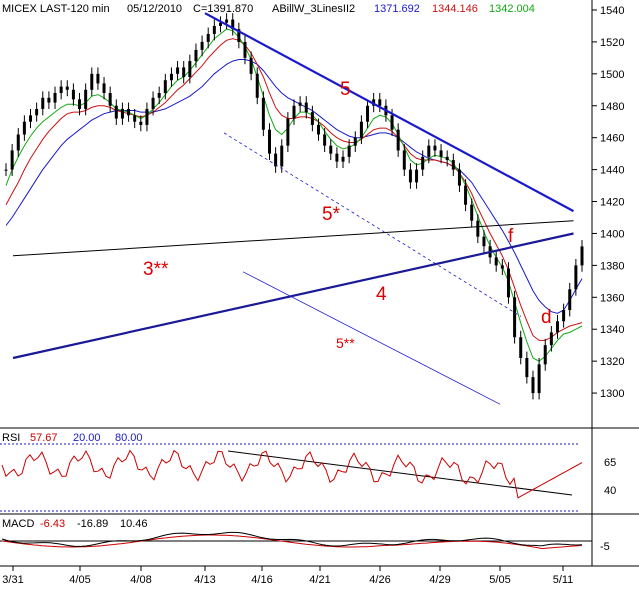 Image resolution: width=639 pixels, height=593 pixels. I want to click on macd-value-2: -16.89, so click(92, 524).